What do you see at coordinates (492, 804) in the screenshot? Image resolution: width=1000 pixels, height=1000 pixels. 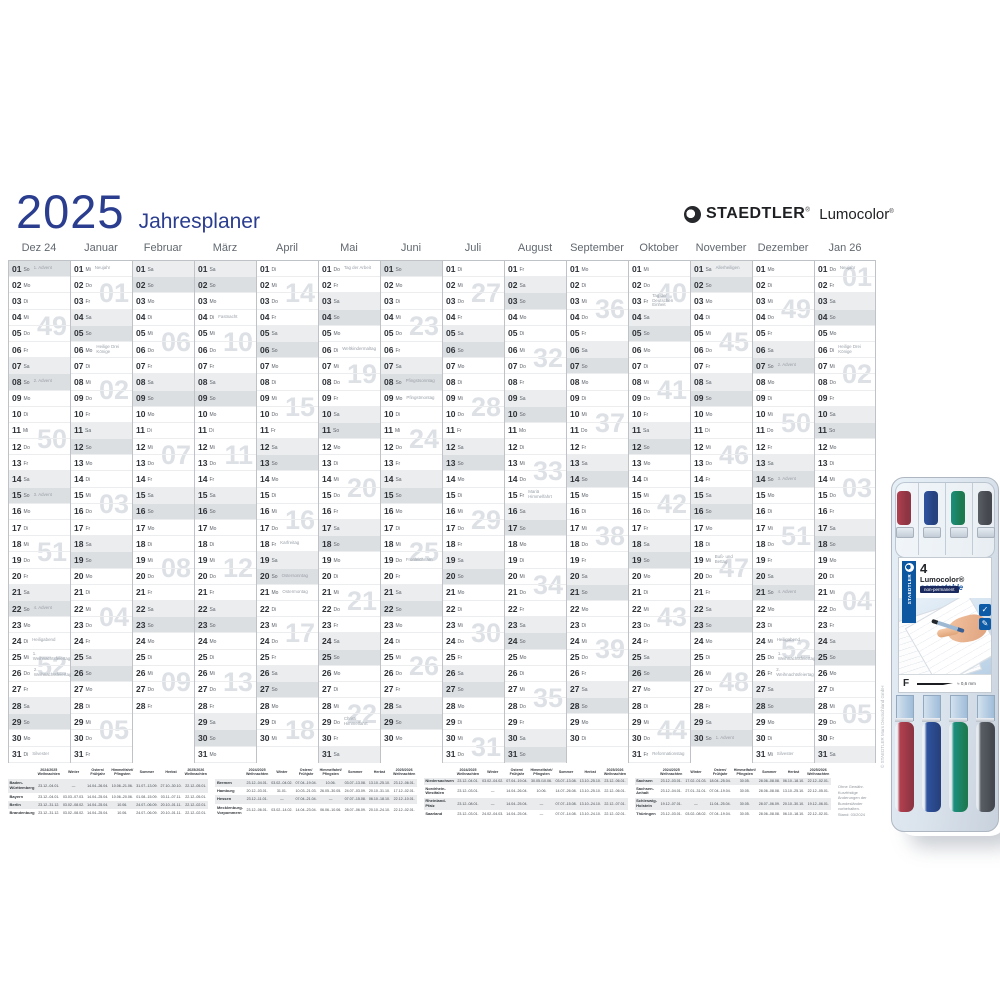 I see `holiday-date-cell: —` at bounding box center [492, 804].